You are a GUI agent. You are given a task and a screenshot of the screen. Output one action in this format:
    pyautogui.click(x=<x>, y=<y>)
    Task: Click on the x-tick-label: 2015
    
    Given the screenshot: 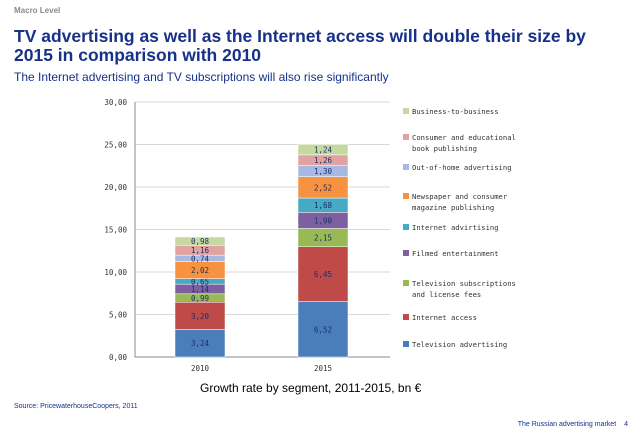 What is the action you would take?
    pyautogui.click(x=323, y=368)
    